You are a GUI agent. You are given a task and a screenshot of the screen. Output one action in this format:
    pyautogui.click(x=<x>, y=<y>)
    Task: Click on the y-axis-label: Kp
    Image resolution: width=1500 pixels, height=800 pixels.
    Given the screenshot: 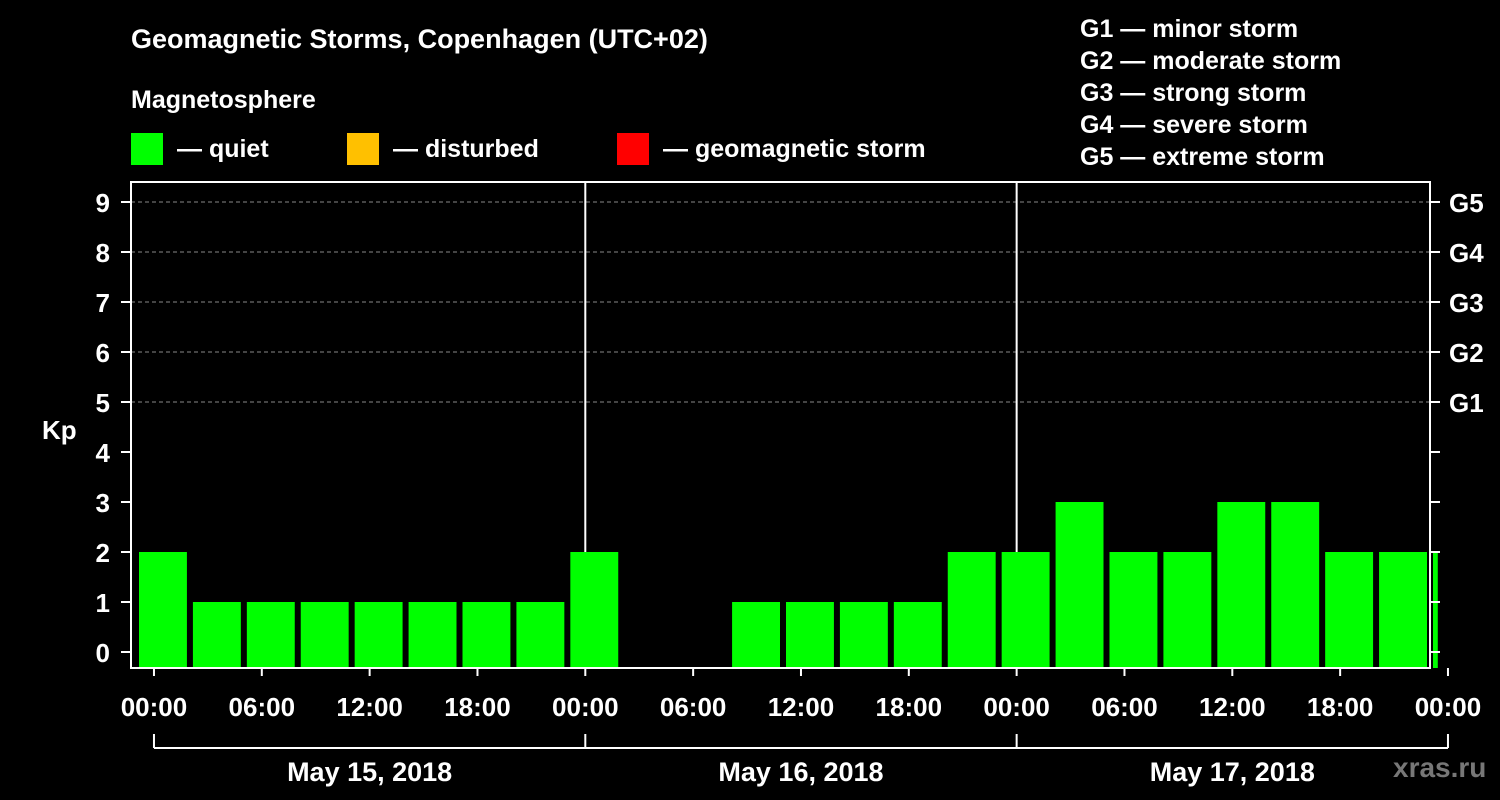 What is the action you would take?
    pyautogui.click(x=59, y=430)
    